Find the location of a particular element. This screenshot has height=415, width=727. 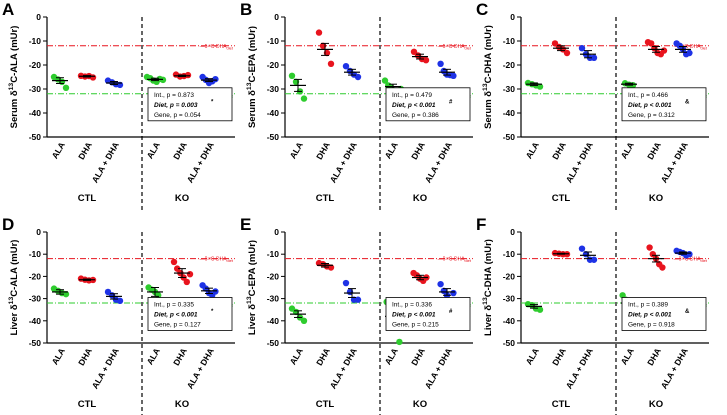

stats-gene: Gene, p = 0.312 is located at coordinates (651, 115).